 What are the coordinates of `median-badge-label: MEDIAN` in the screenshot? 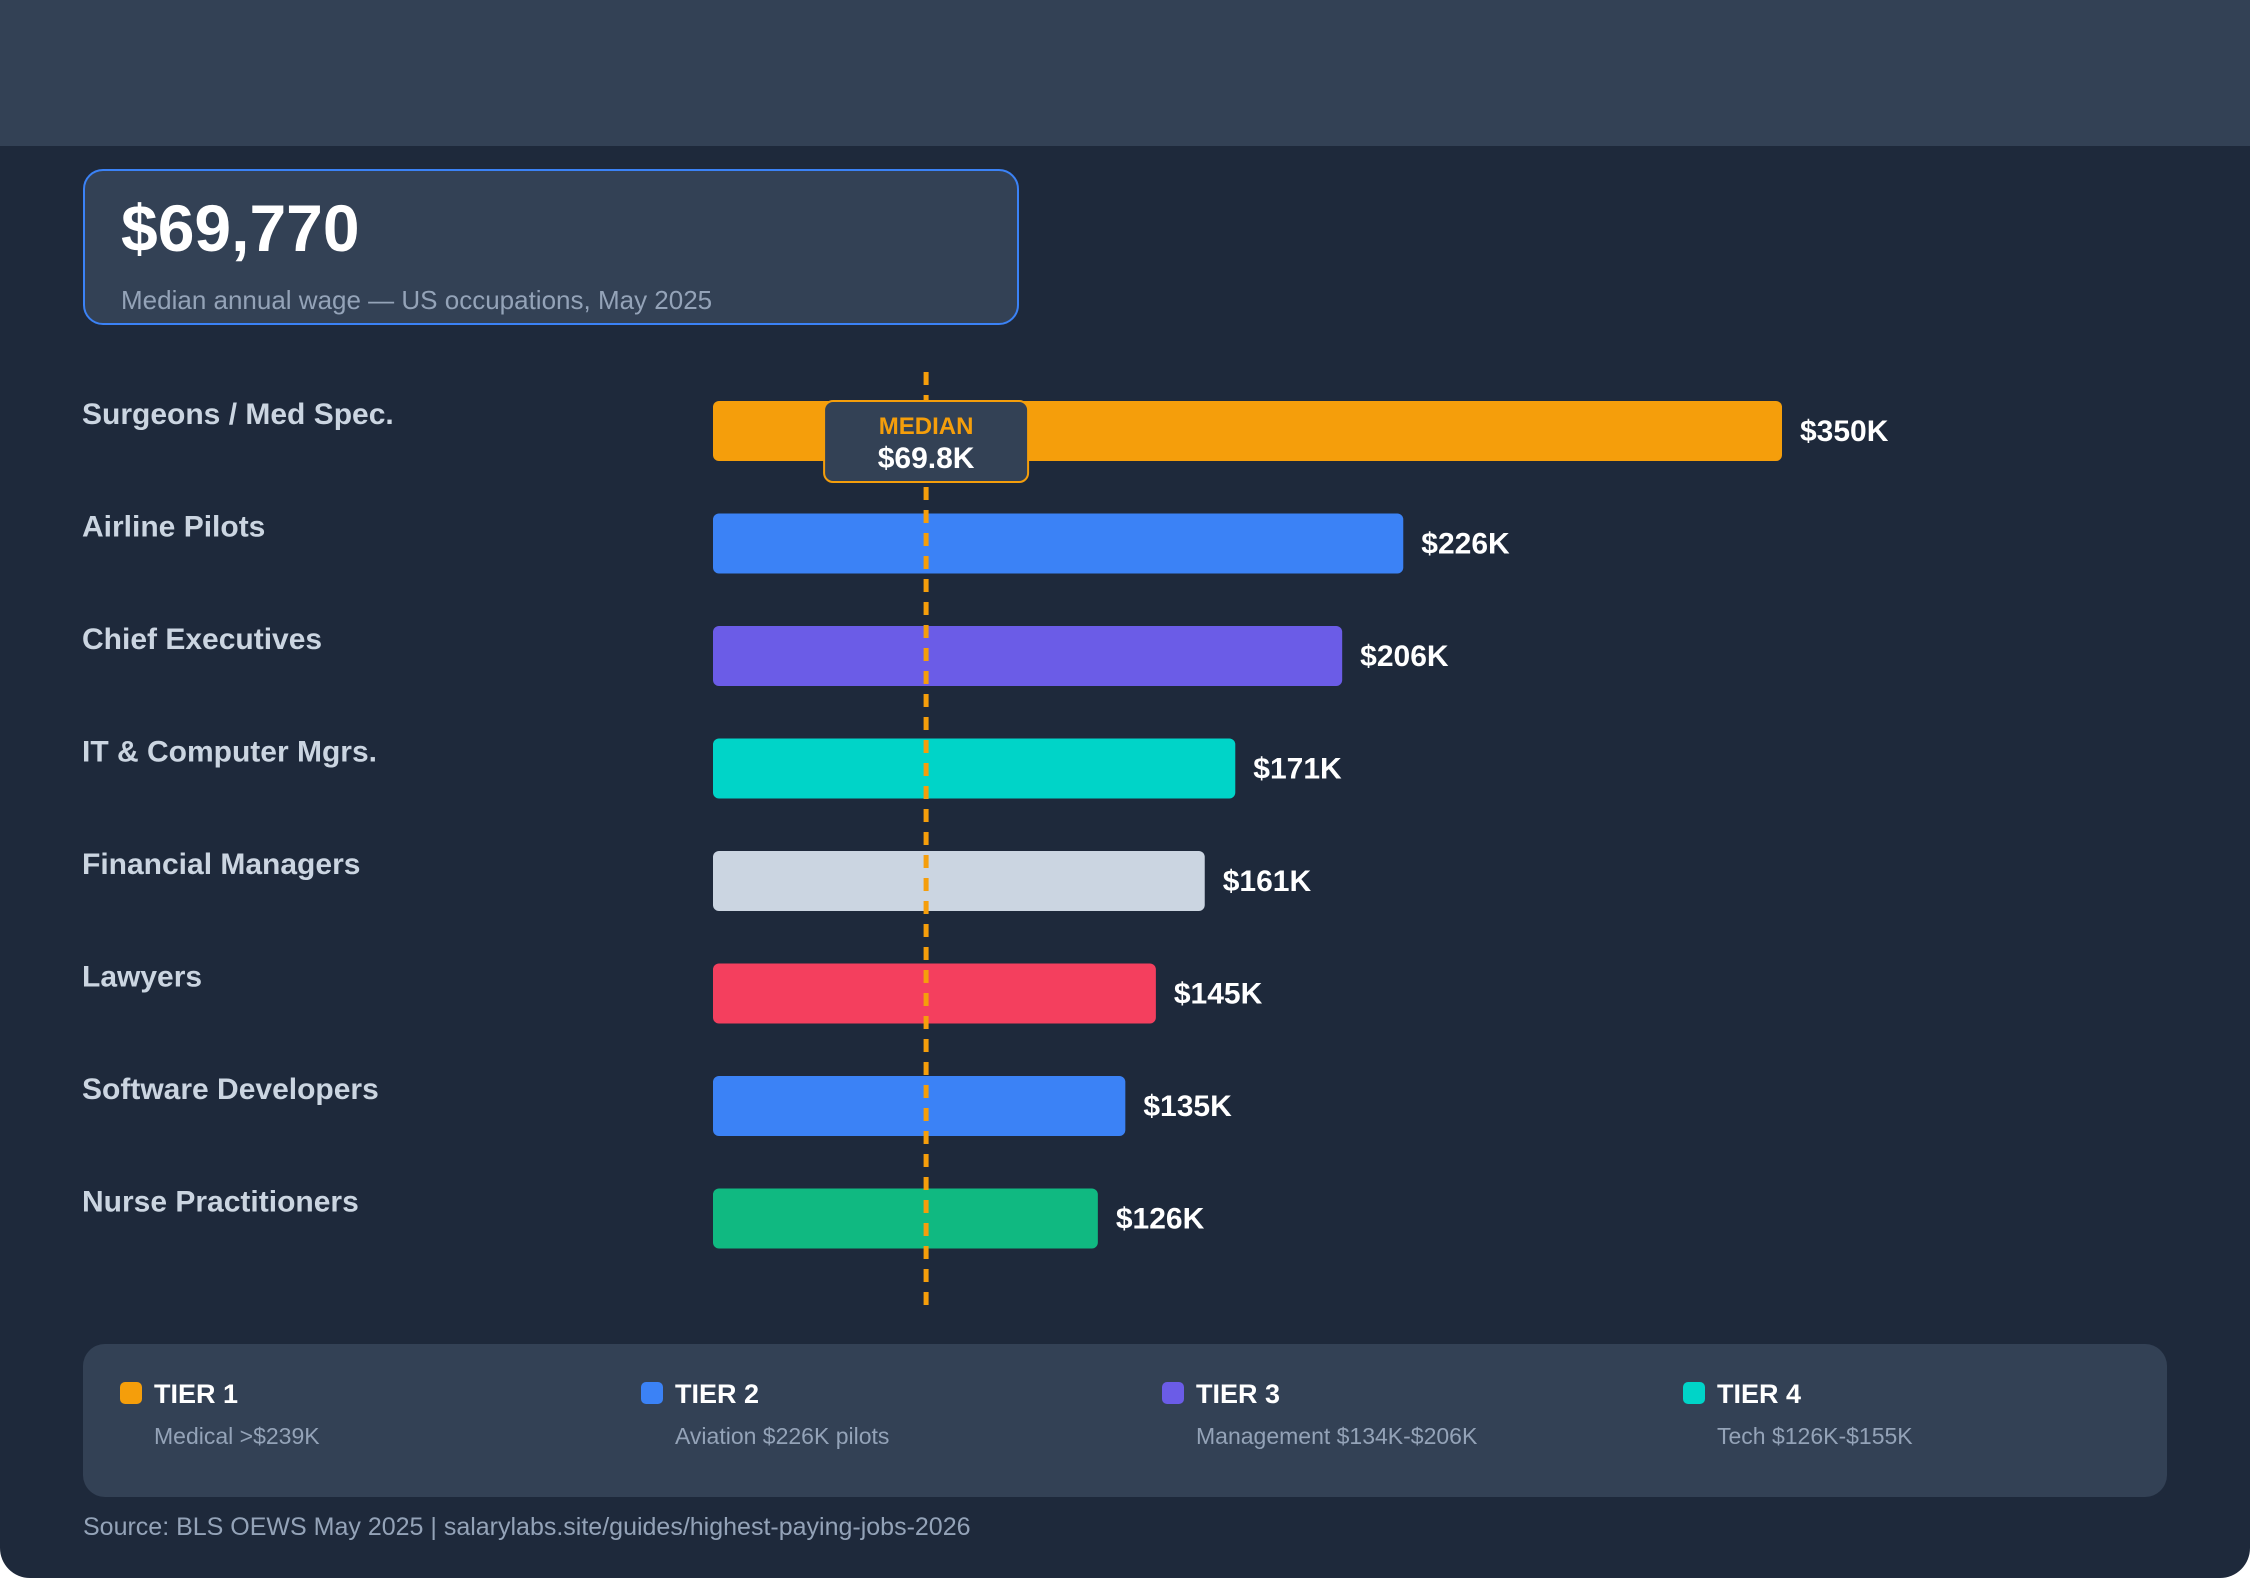 It's located at (926, 426).